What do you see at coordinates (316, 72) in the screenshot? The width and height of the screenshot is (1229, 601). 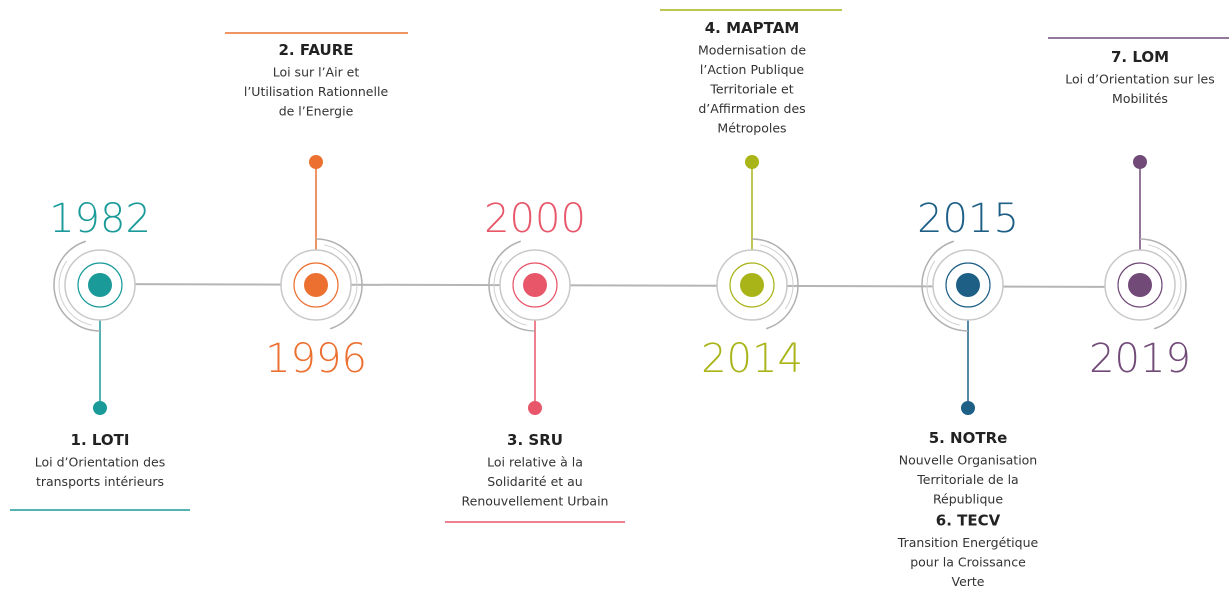 I see `law-description: Loi sur l’Air et` at bounding box center [316, 72].